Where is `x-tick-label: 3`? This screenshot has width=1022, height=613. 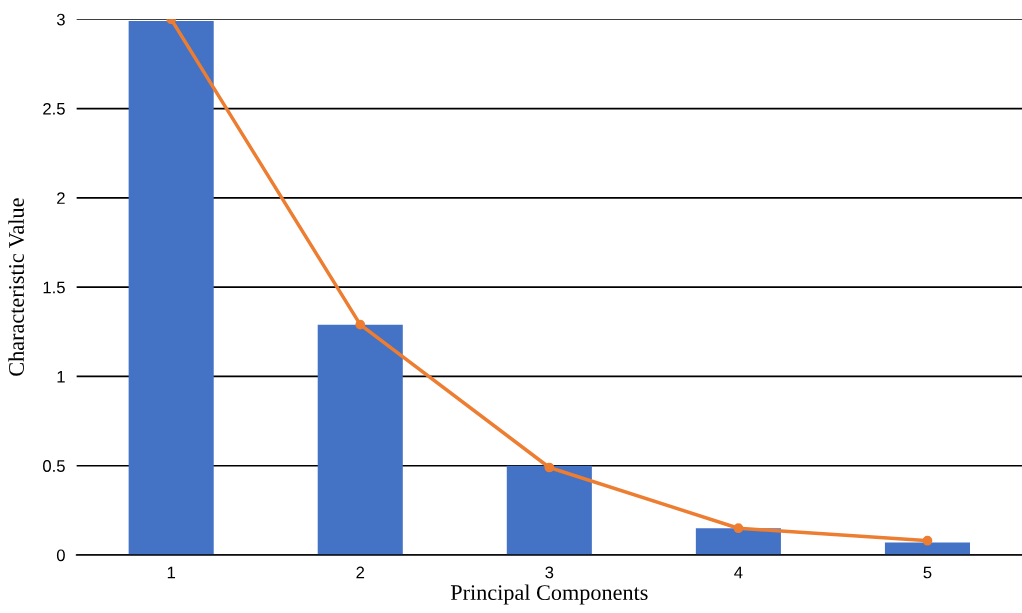 x-tick-label: 3 is located at coordinates (549, 572).